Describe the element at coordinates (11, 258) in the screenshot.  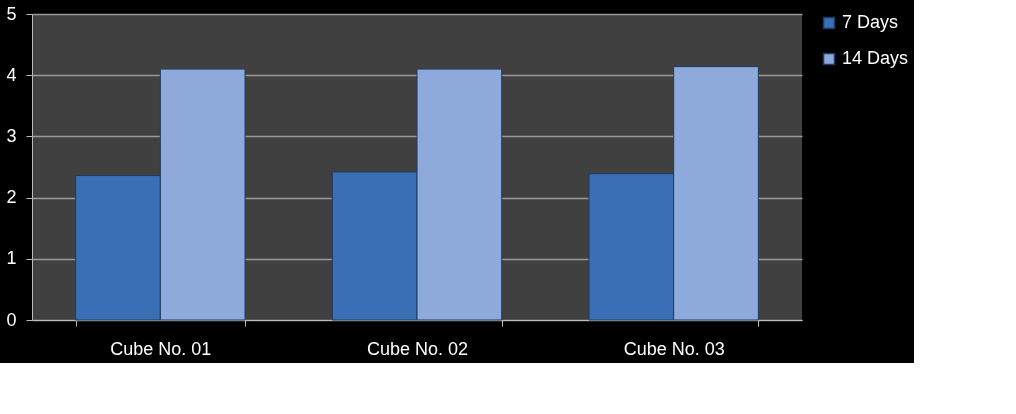
I see `y-tick-label: 1` at that location.